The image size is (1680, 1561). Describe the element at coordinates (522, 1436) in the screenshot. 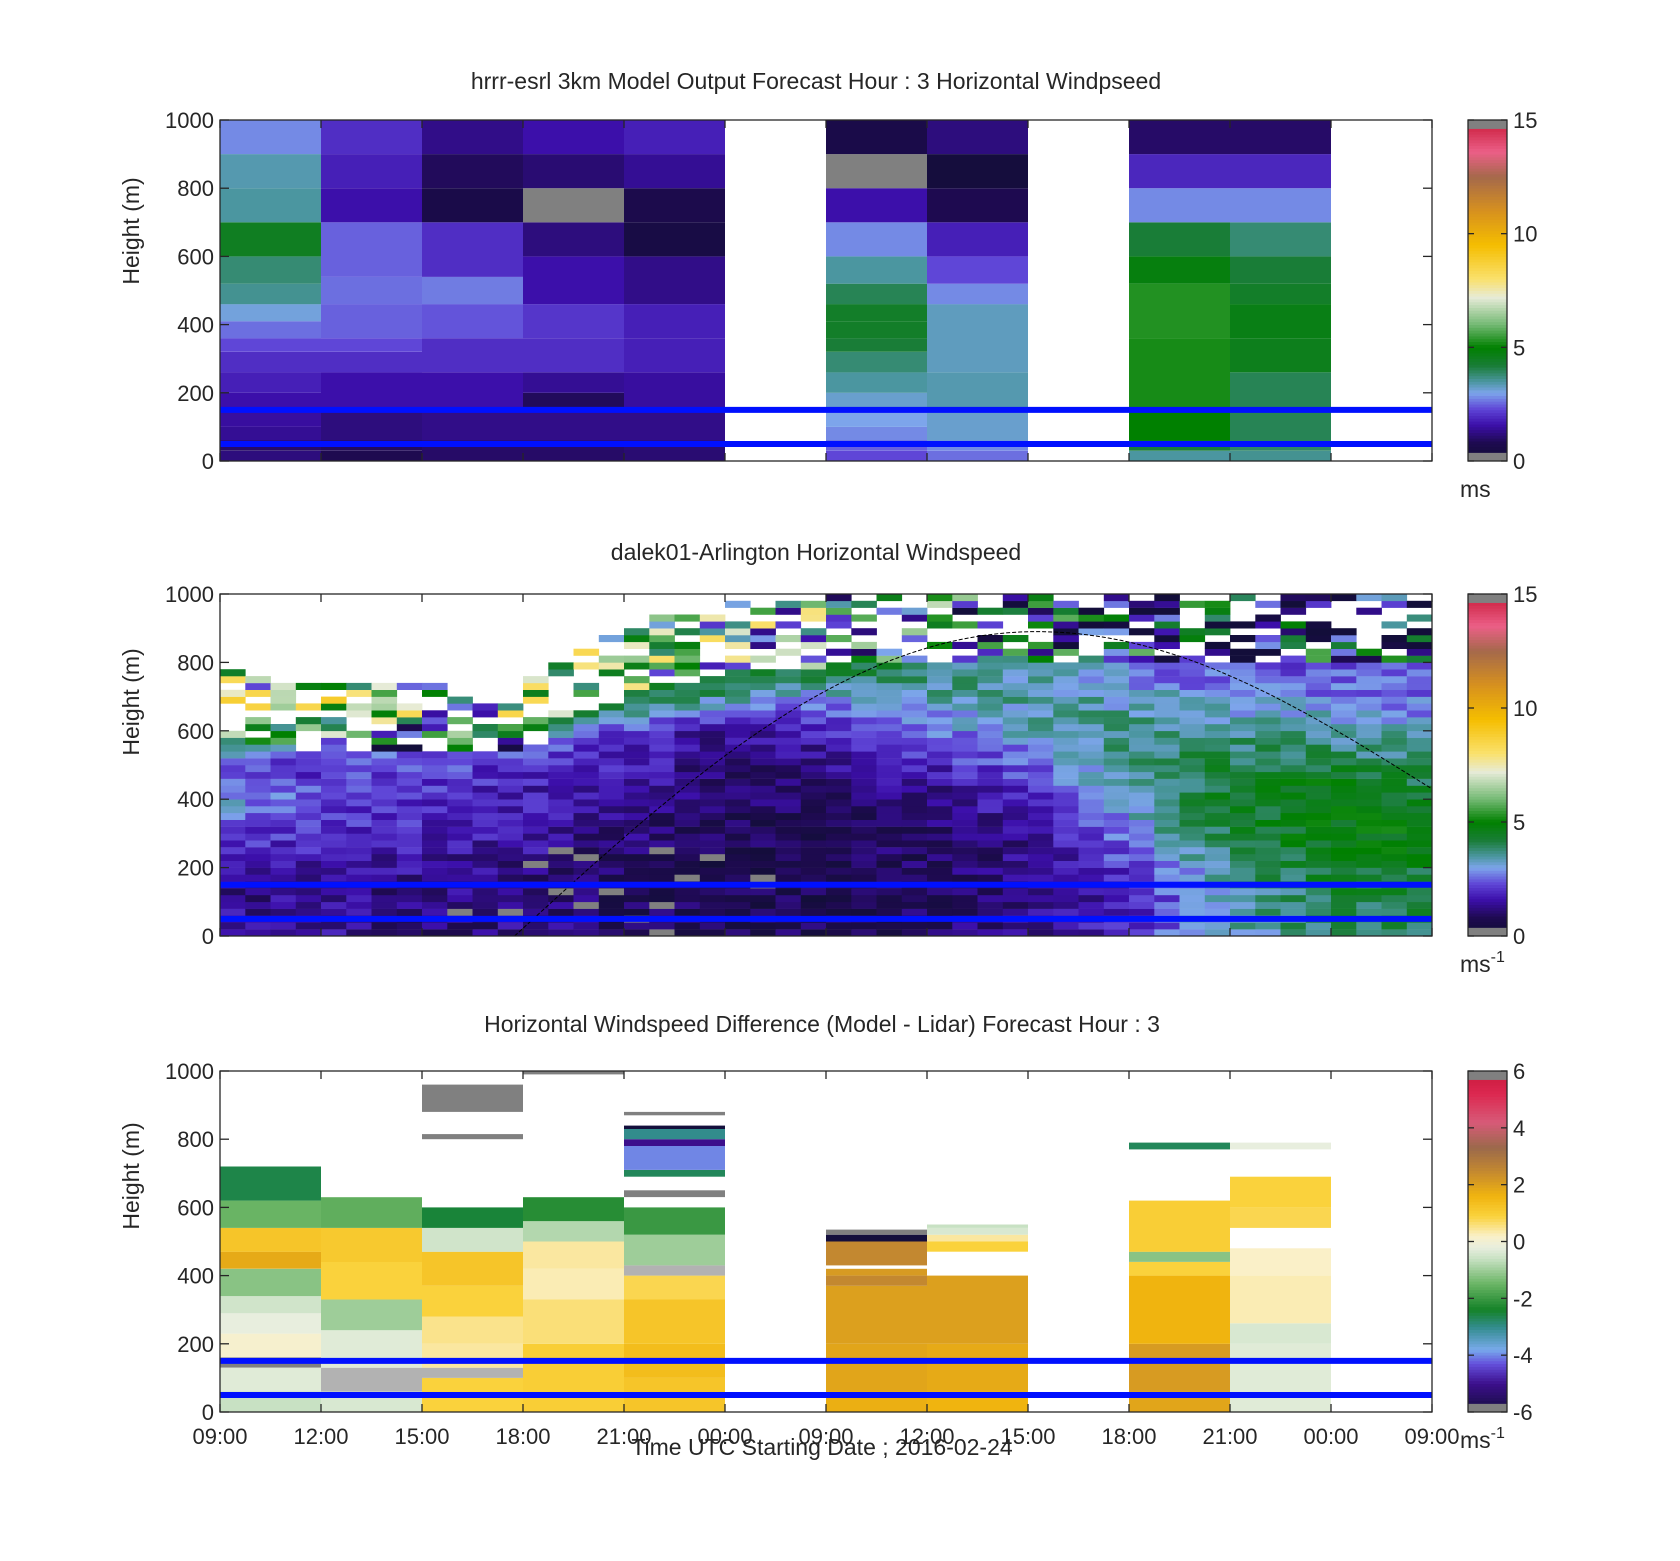

I see `x-tick-label: 18:00` at that location.